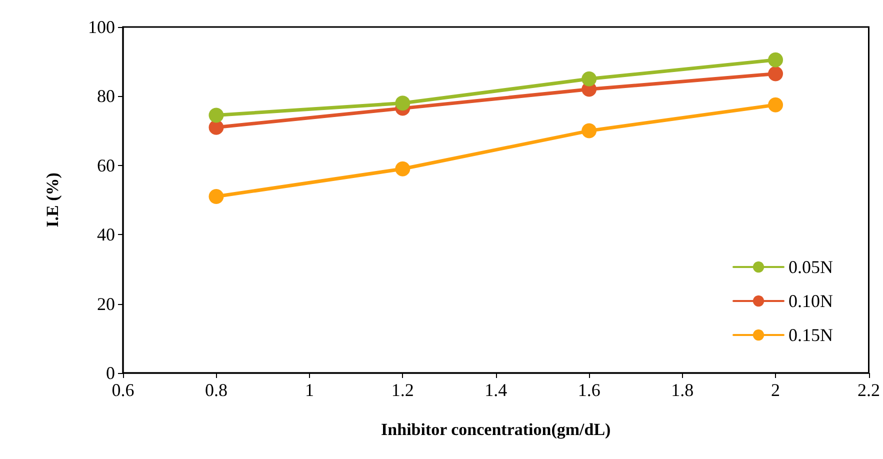 This screenshot has width=883, height=459. Describe the element at coordinates (216, 390) in the screenshot. I see `x-tick-label: 0.8` at that location.